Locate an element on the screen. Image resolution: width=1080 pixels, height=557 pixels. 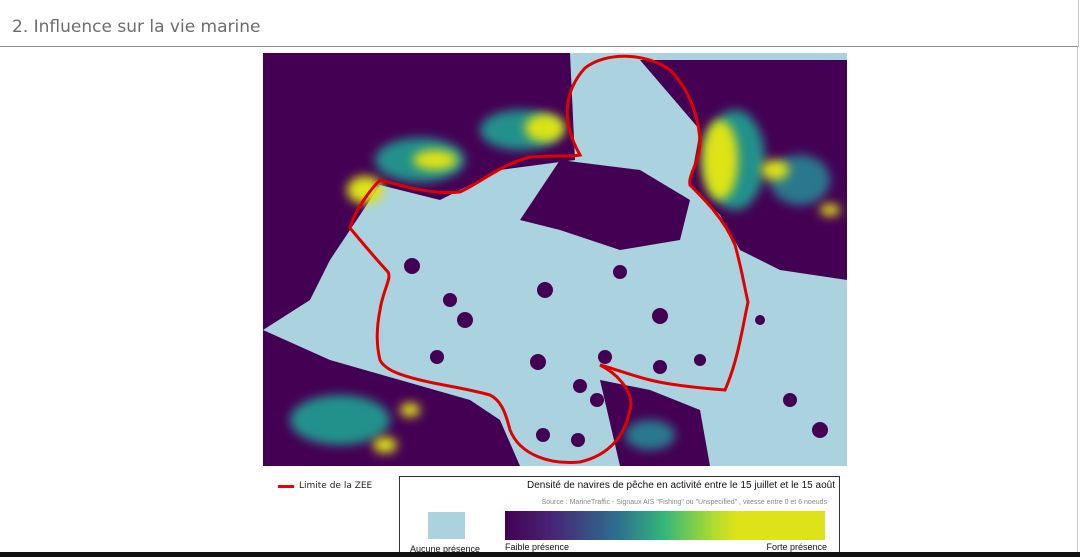
no-presence-label: Aucune présence is located at coordinates (445, 549).